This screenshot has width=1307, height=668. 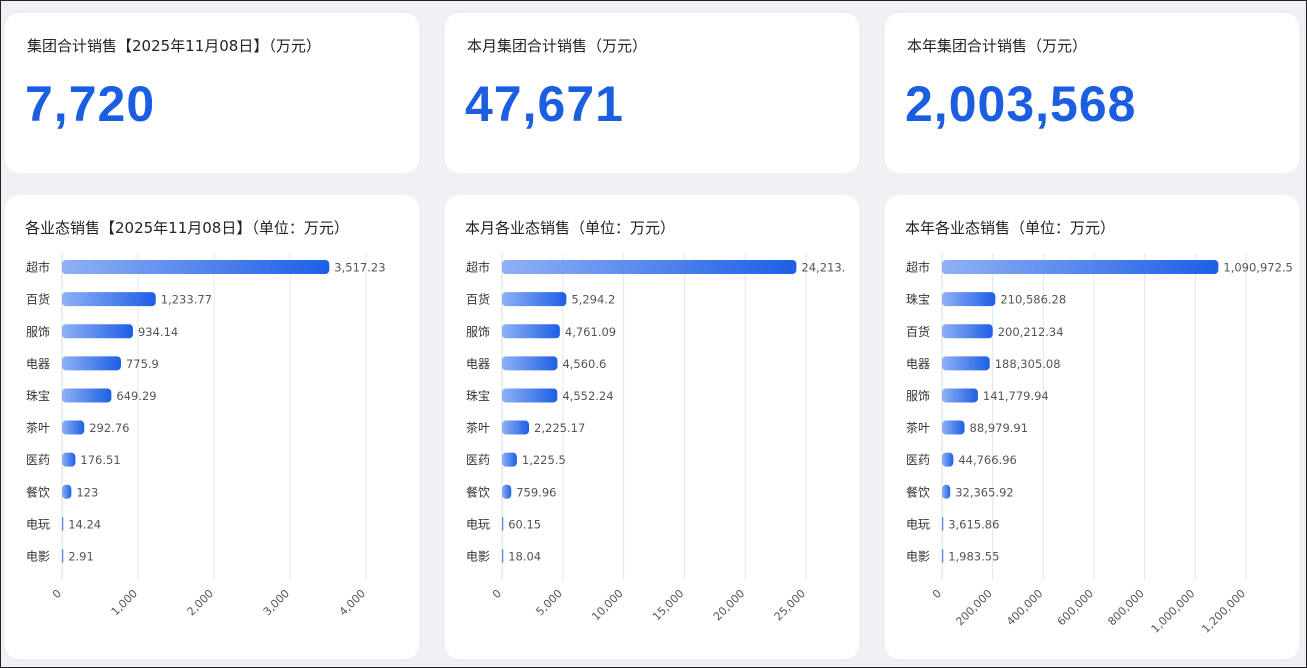 What do you see at coordinates (136, 396) in the screenshot?
I see `value-label: 649.29` at bounding box center [136, 396].